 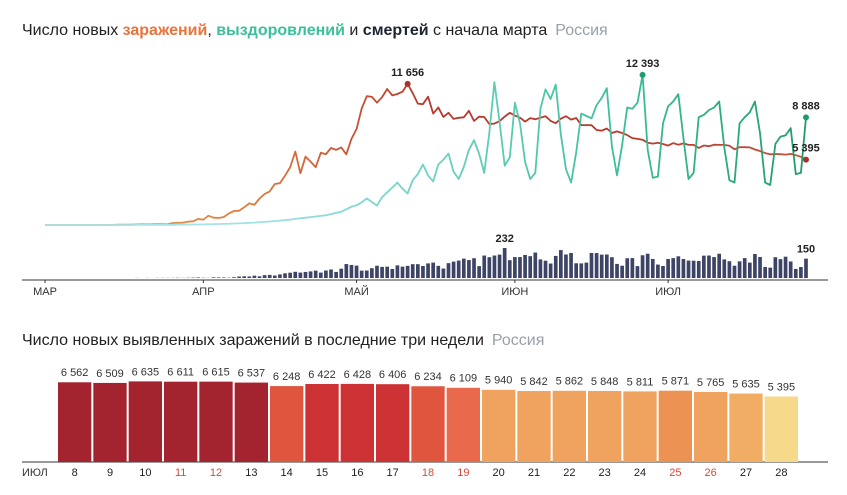 I want to click on value-label: 6 234, so click(x=428, y=377).